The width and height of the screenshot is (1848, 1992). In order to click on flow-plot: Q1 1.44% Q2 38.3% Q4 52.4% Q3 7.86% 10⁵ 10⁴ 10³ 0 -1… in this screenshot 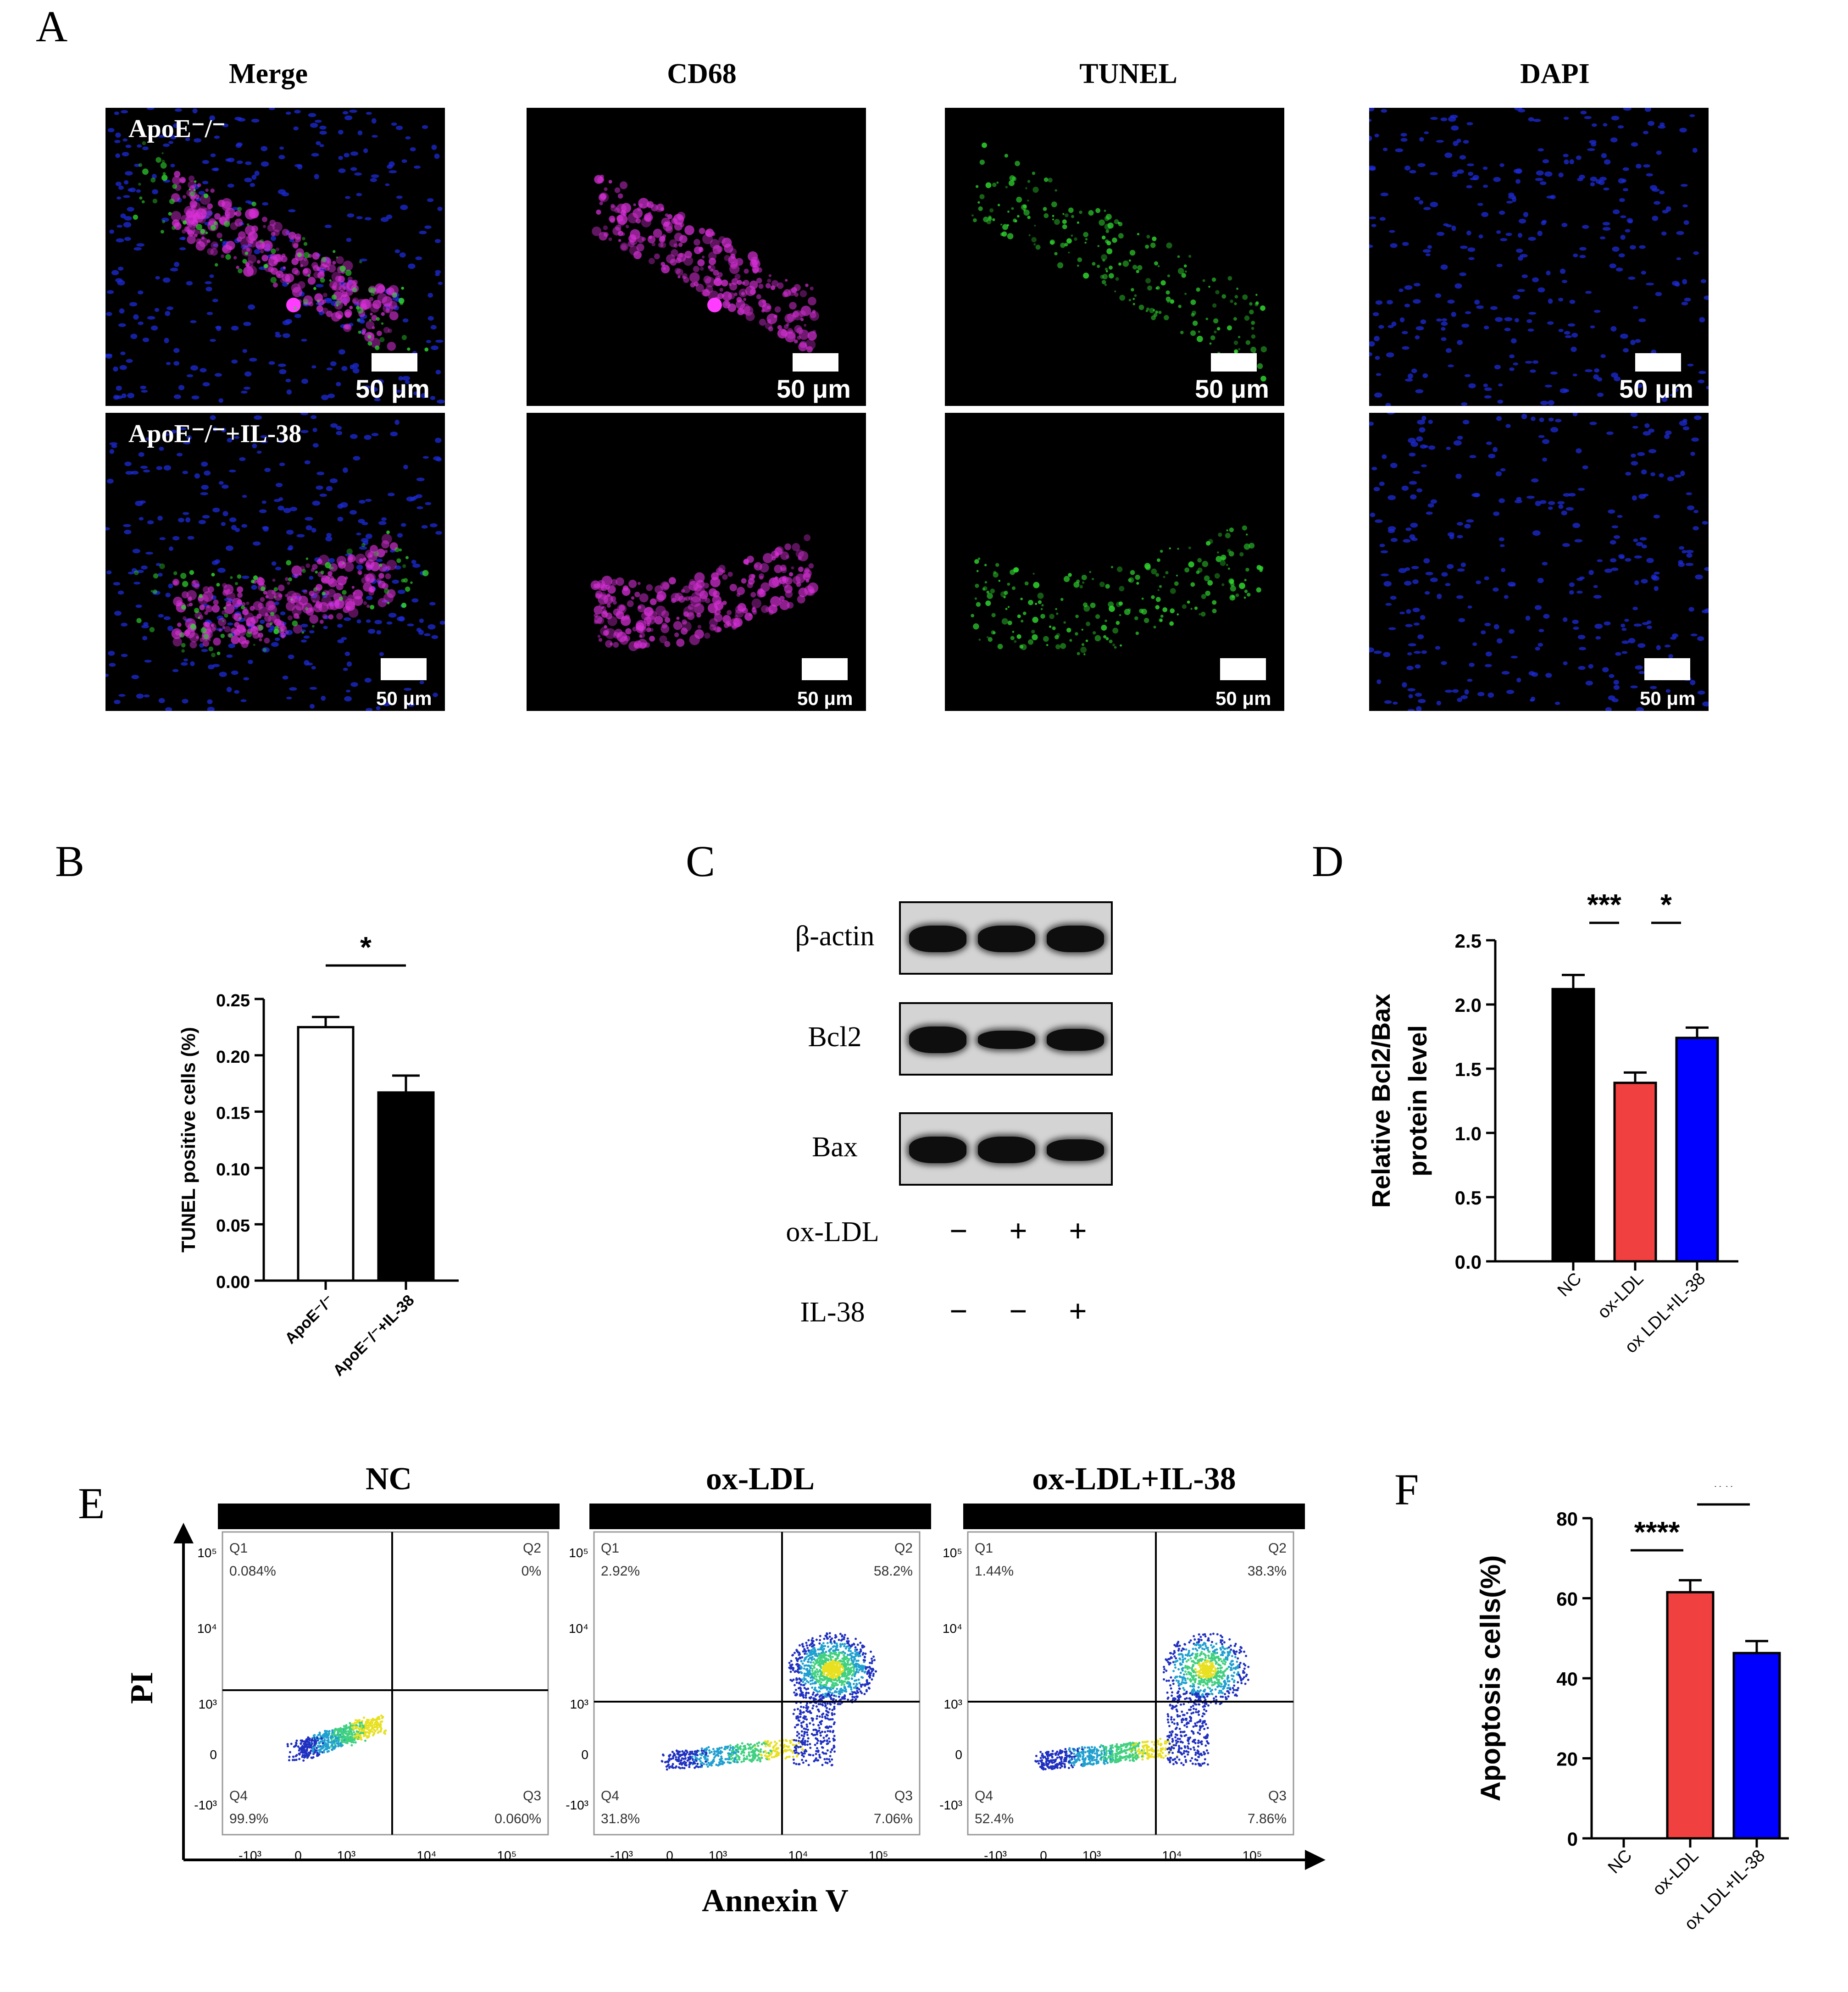, I will do `click(1116, 1697)`.